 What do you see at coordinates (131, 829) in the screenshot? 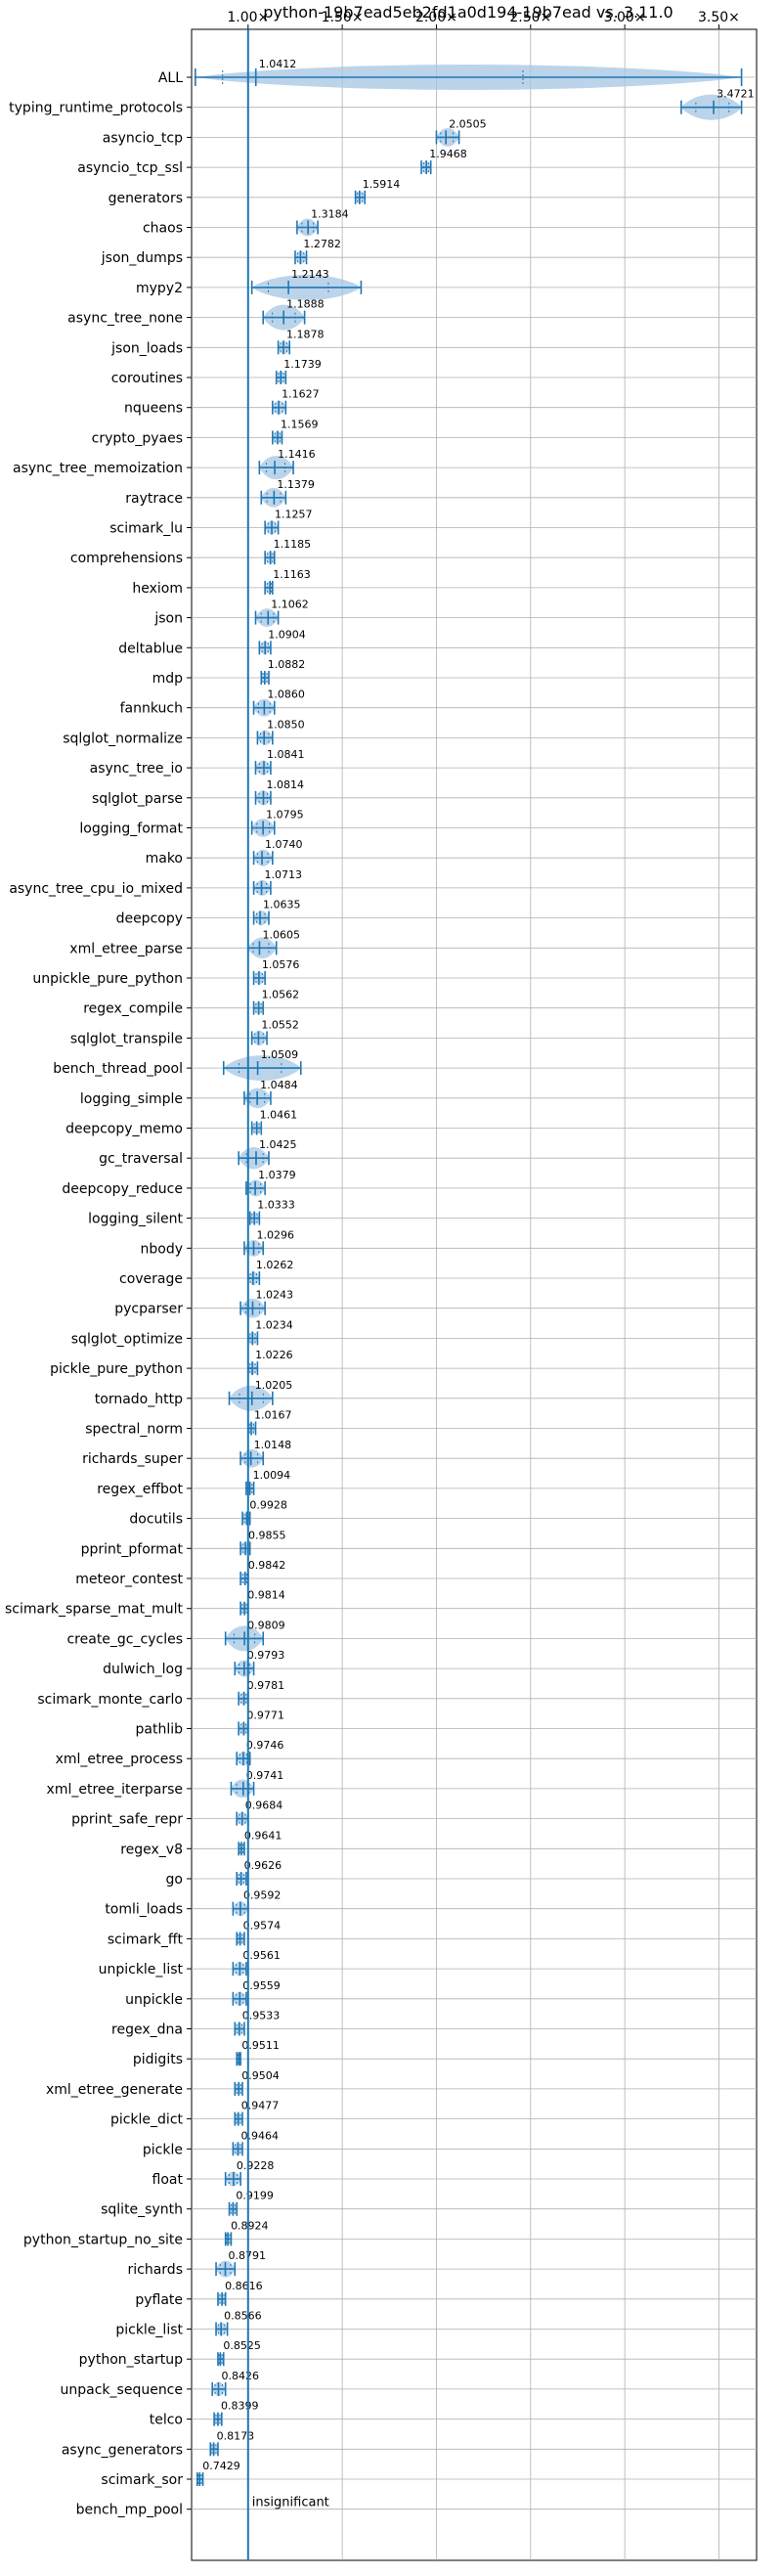
I see `y-tick-label: logging_format` at bounding box center [131, 829].